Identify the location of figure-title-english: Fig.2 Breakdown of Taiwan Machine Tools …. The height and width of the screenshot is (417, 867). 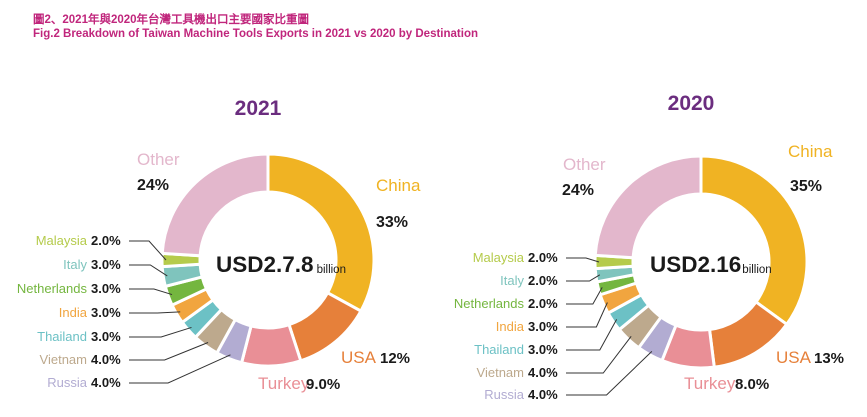
(255, 34).